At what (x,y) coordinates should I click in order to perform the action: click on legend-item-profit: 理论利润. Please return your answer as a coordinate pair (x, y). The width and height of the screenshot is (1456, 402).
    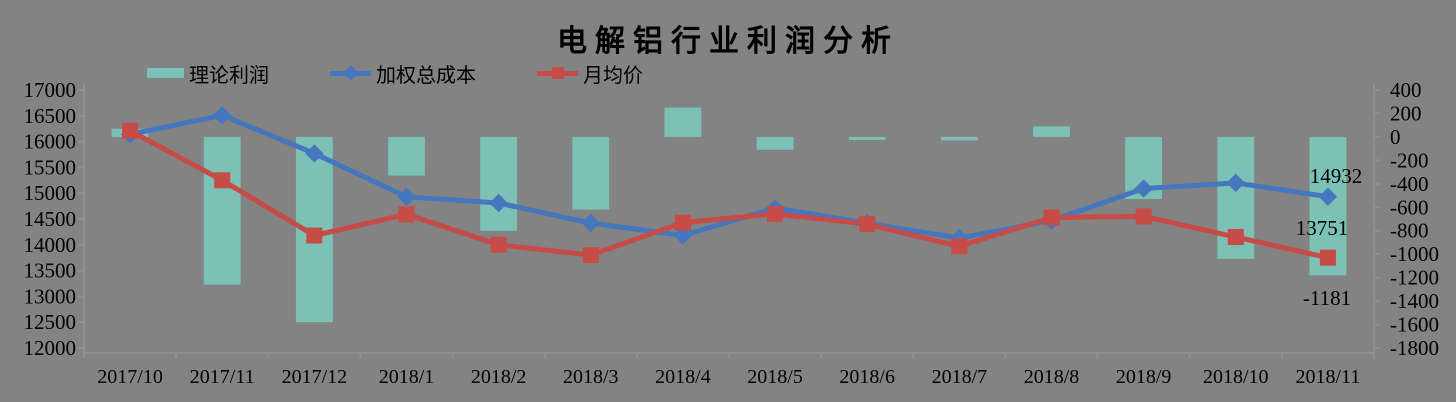
    Looking at the image, I should click on (208, 74).